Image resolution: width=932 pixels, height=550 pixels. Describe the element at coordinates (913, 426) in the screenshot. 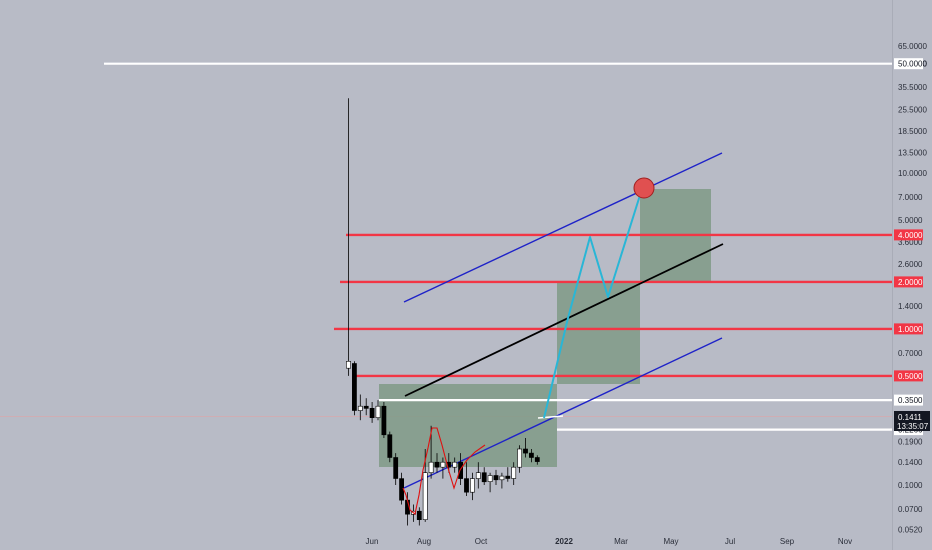

I see `current-price-countdown: 13:35:07` at that location.